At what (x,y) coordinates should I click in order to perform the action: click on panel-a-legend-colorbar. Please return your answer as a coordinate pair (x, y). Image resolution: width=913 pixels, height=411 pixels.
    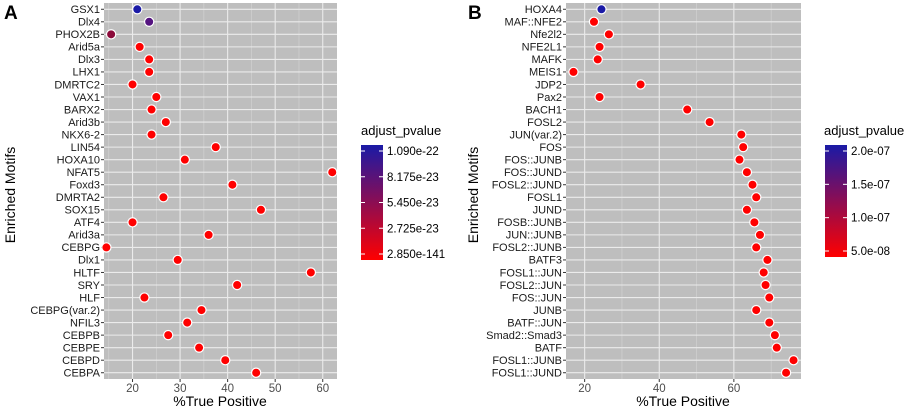
    Looking at the image, I should click on (372, 202).